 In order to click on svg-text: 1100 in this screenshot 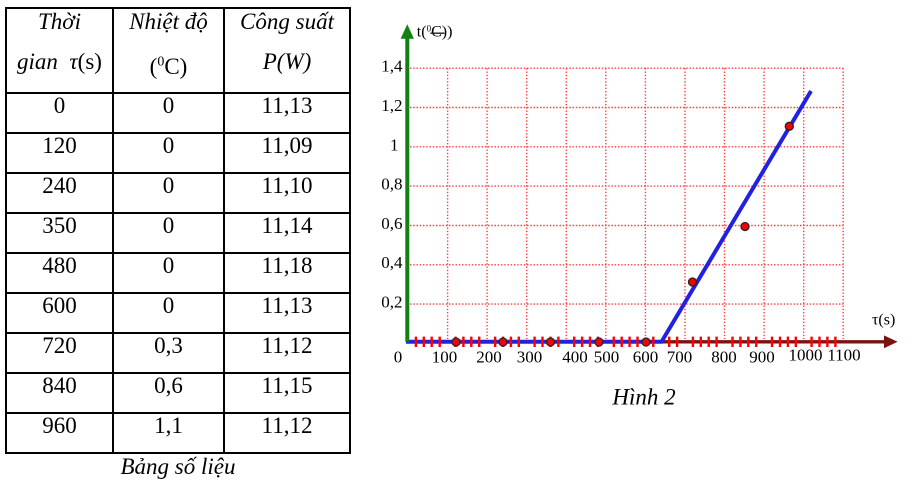, I will do `click(843, 355)`.